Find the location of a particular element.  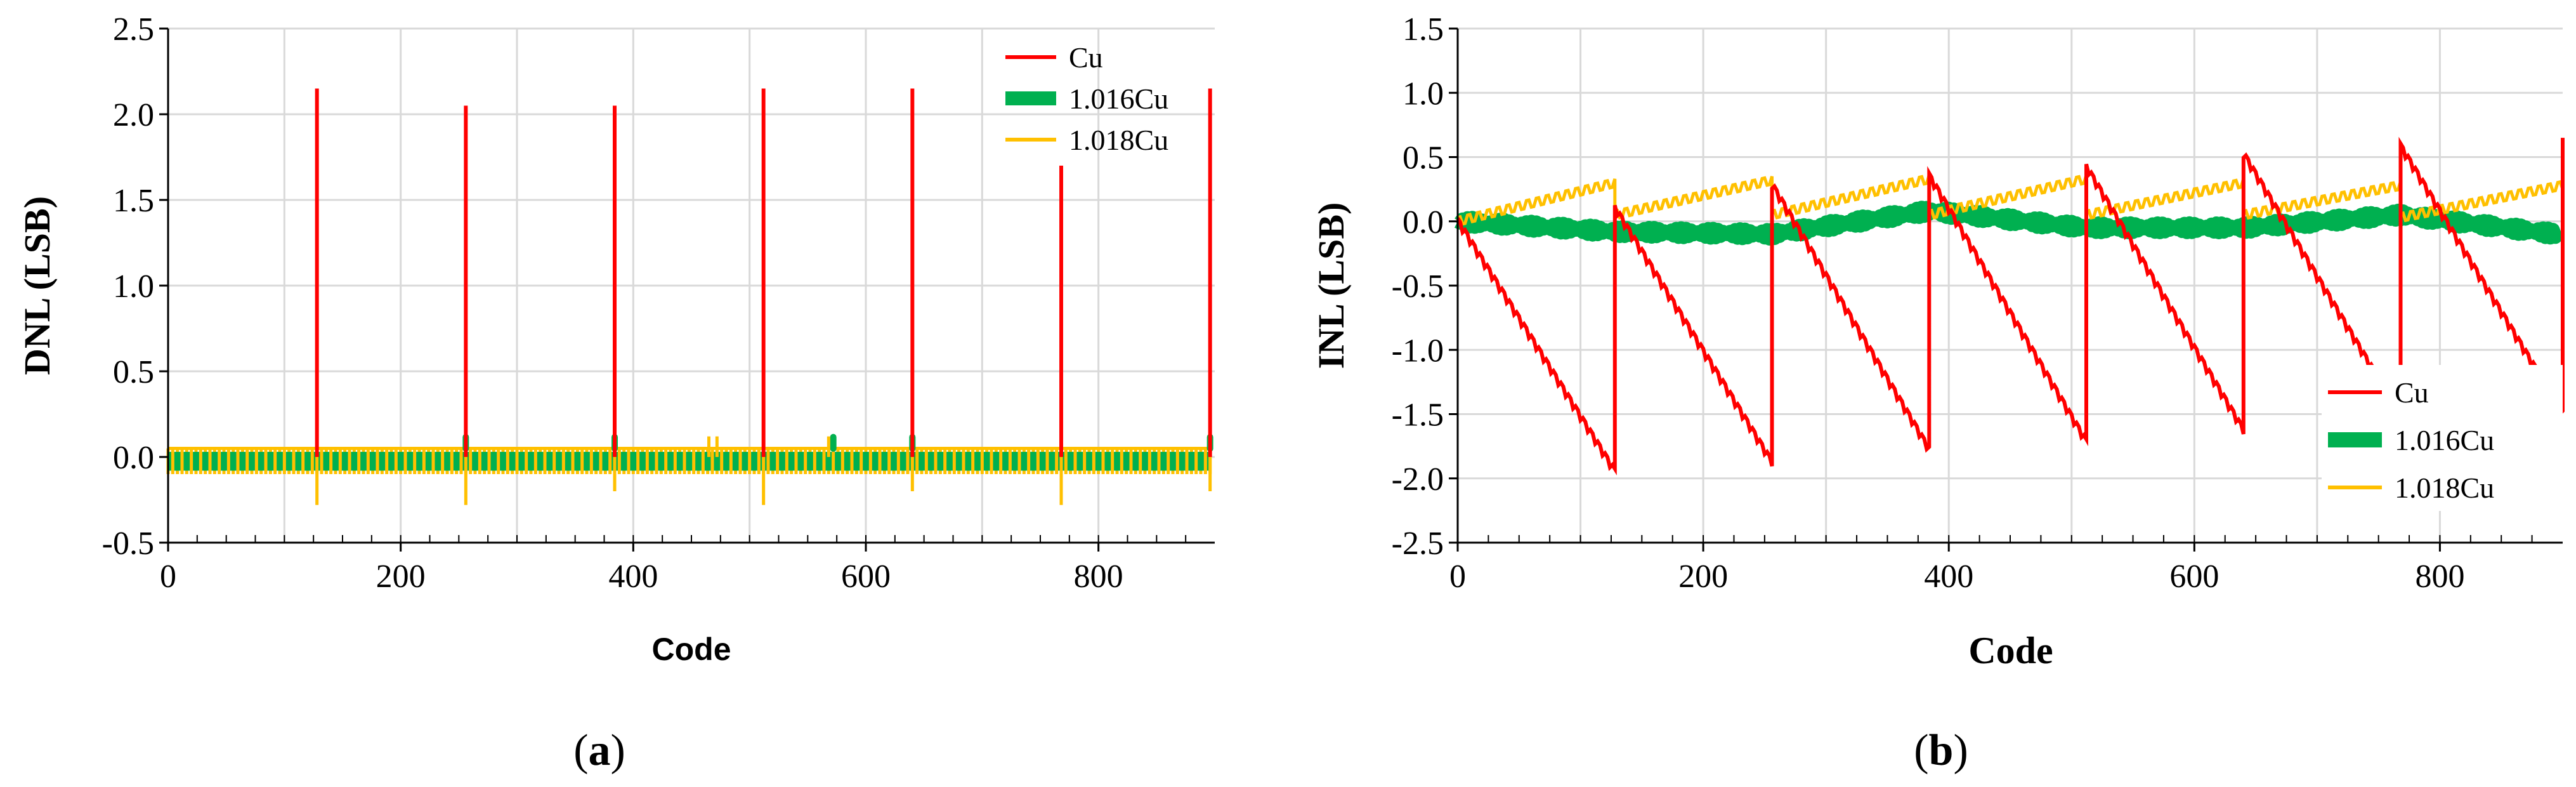

inl-ytick-label: -2.0 is located at coordinates (1418, 479).